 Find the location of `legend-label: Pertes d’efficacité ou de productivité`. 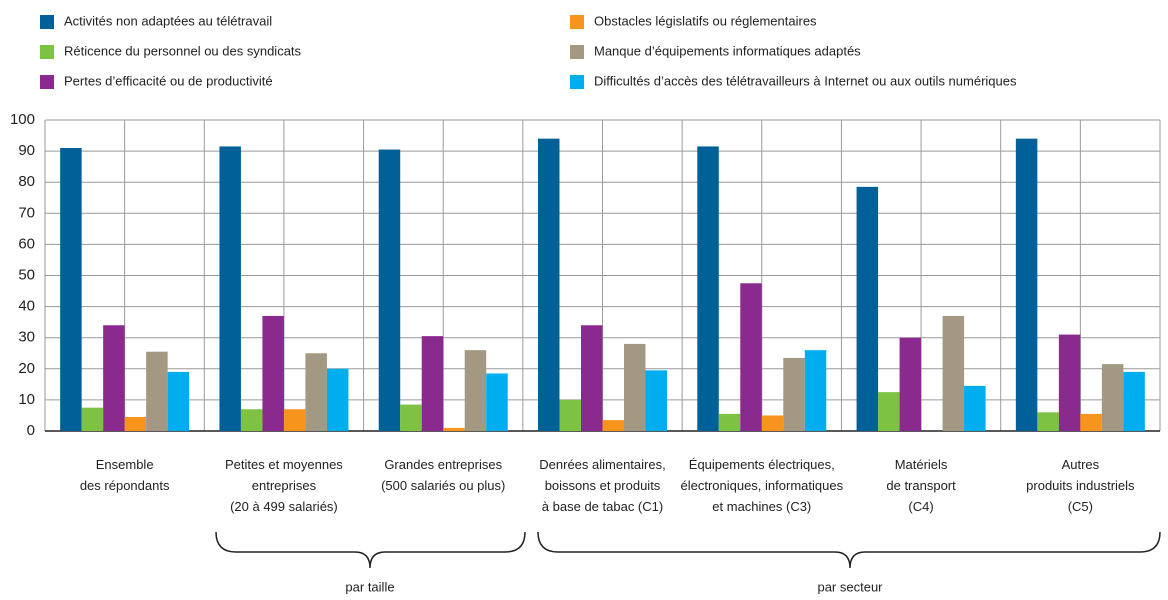

legend-label: Pertes d’efficacité ou de productivité is located at coordinates (168, 80).